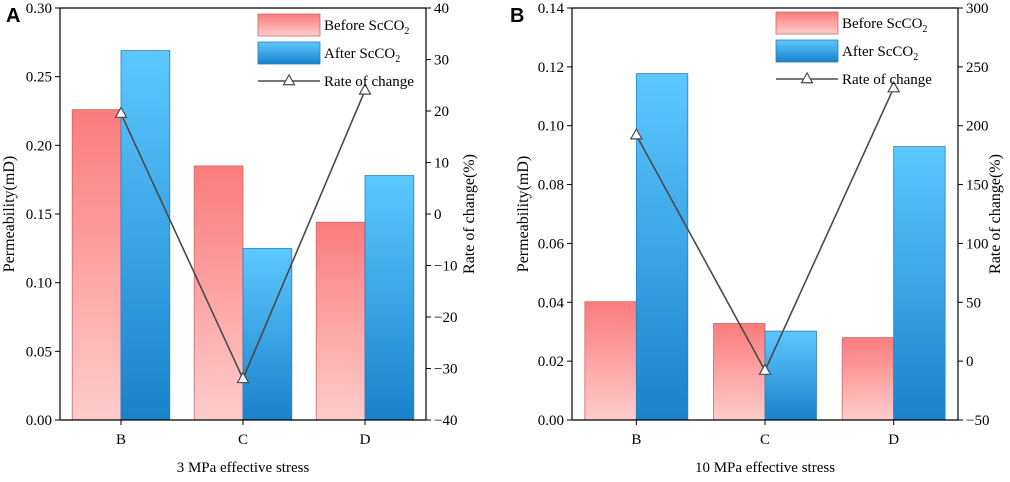  I want to click on y2-tick-label: 30, so click(441, 61).